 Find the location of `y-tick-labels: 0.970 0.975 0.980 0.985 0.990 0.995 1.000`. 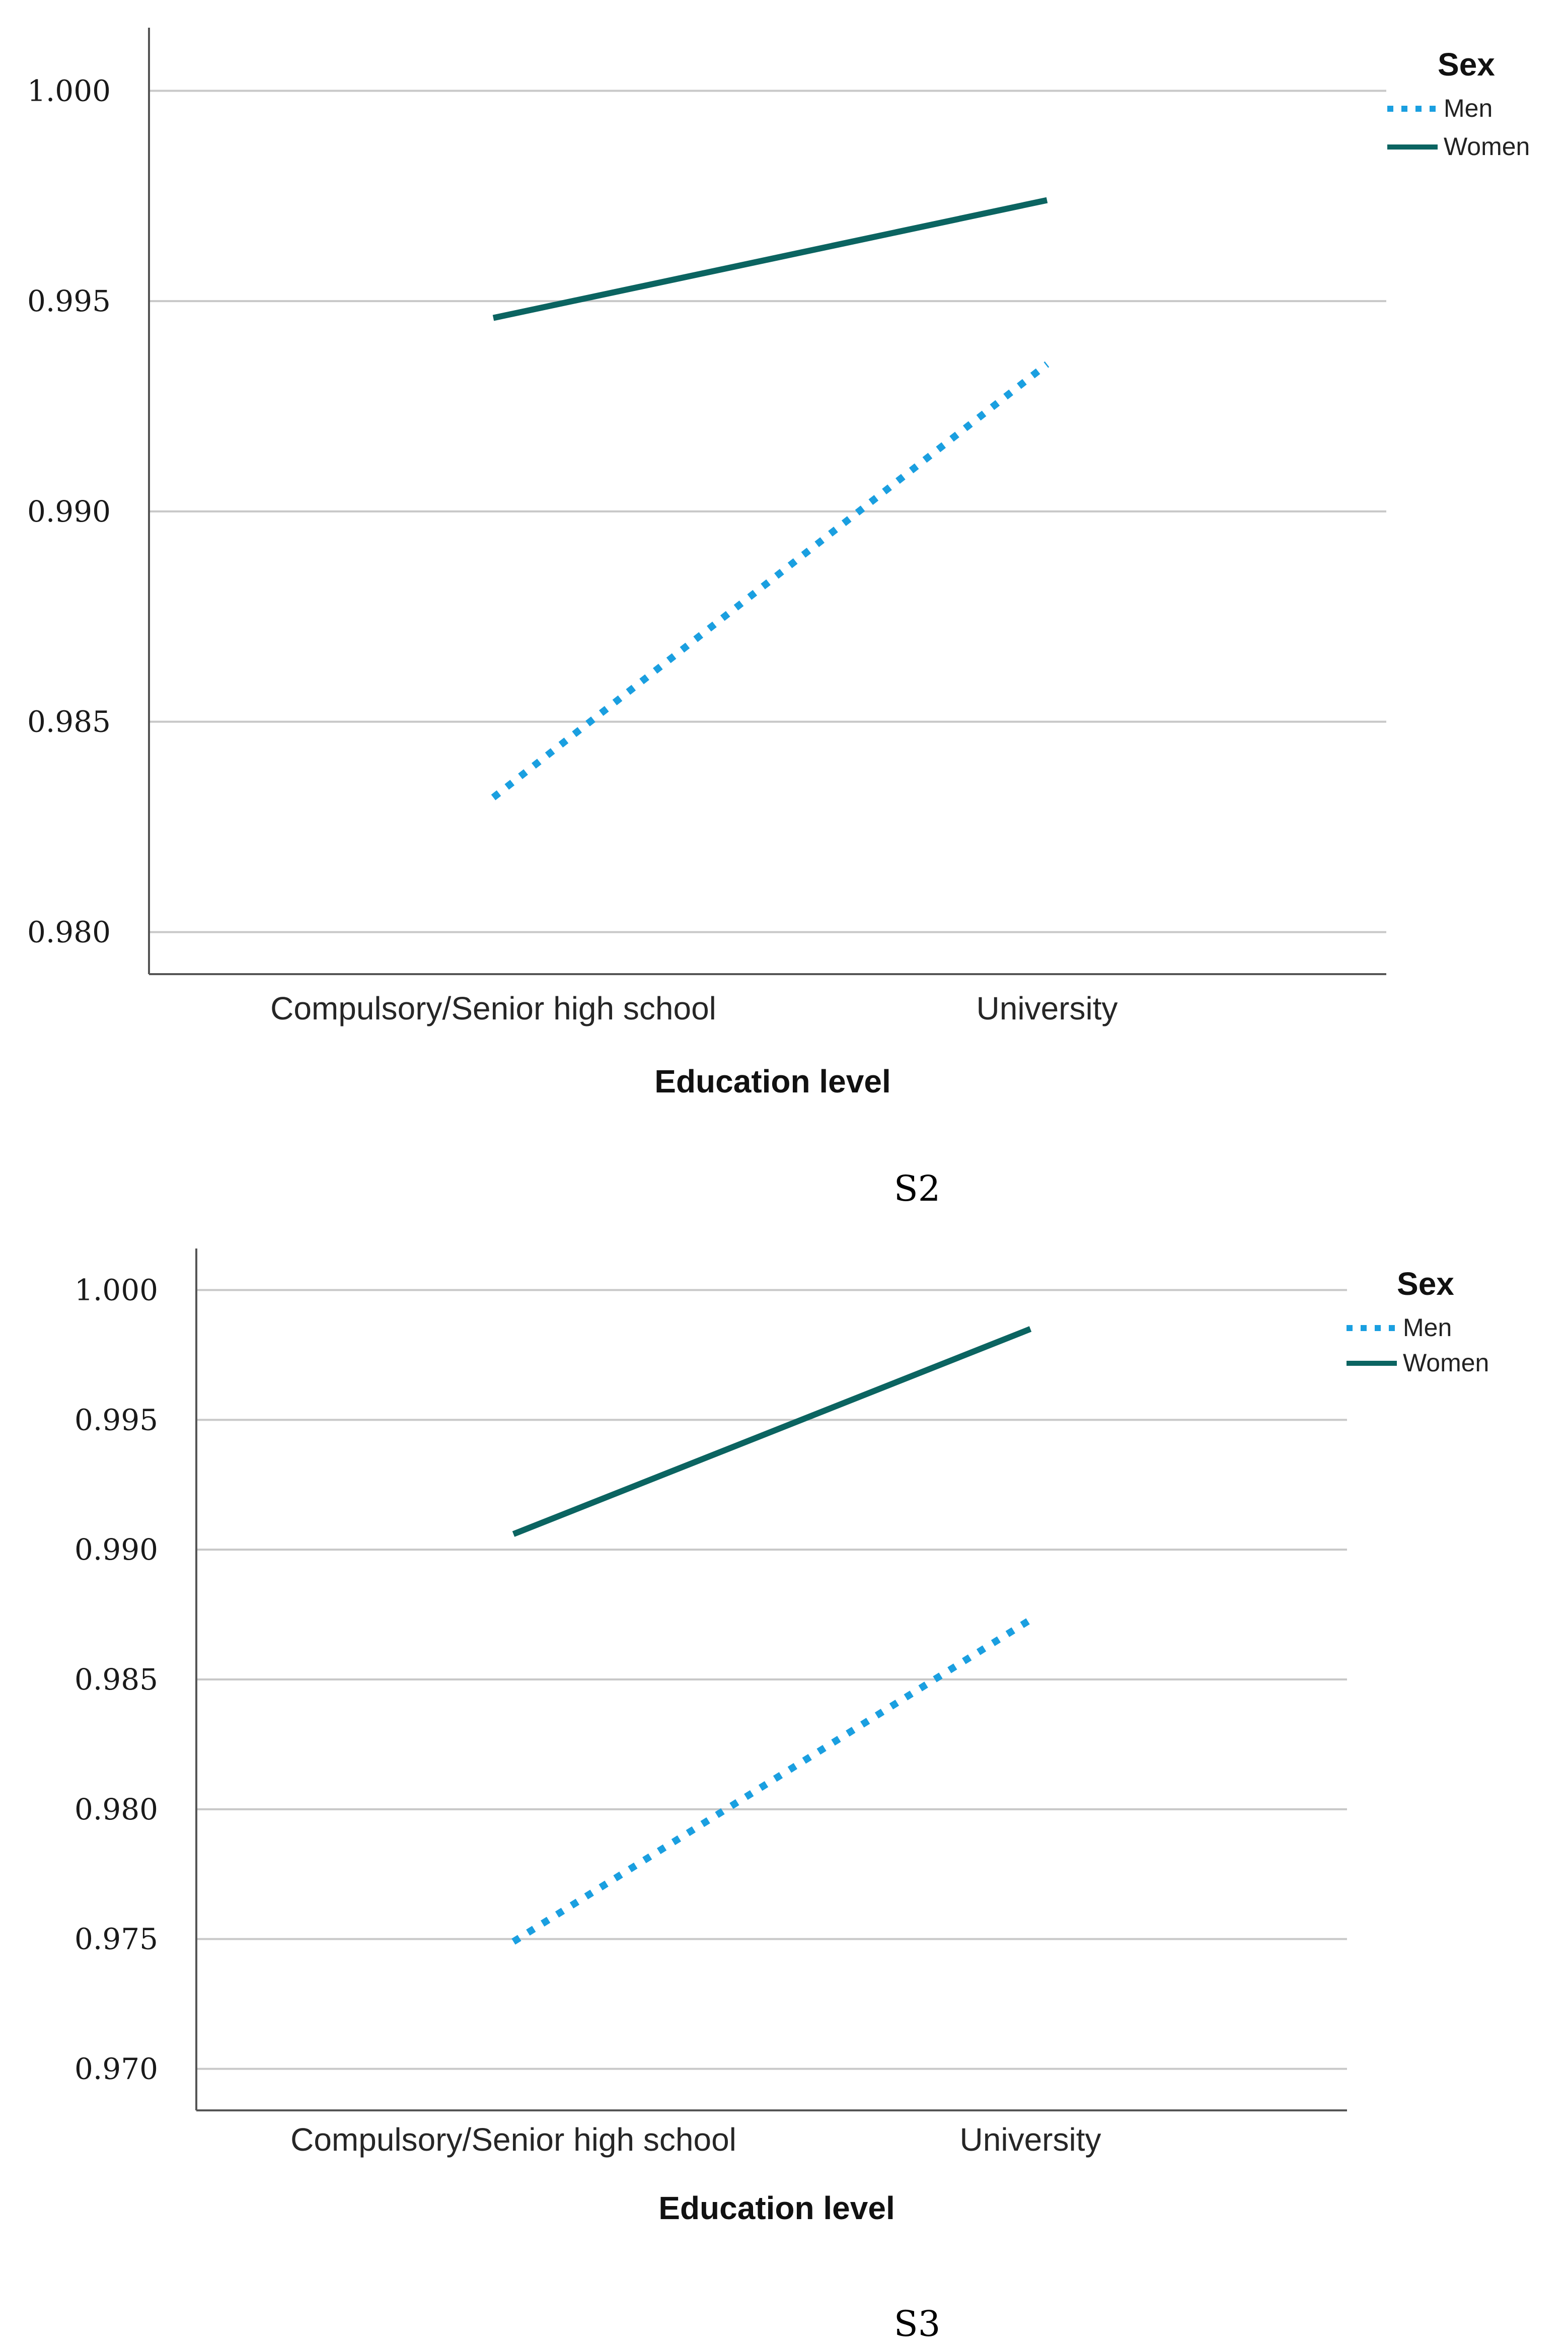

y-tick-labels: 0.970 0.975 0.980 0.985 0.990 0.995 1.000 is located at coordinates (116, 1679).